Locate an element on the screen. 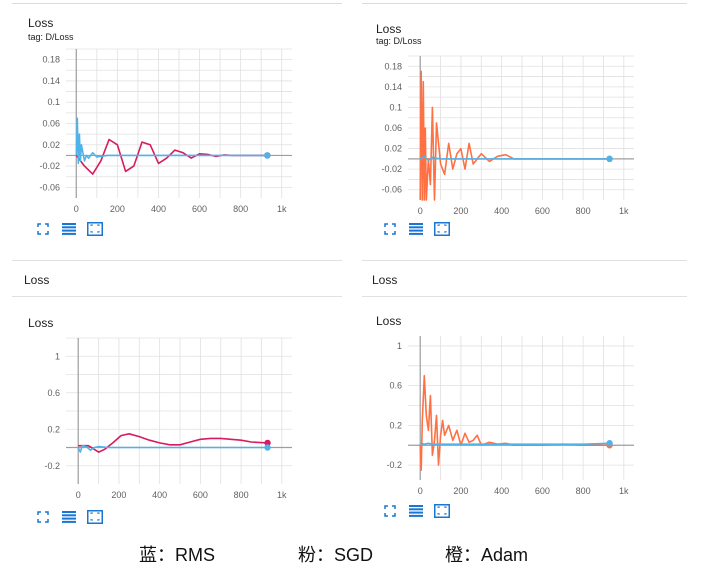  top-right-rule is located at coordinates (524, 3).